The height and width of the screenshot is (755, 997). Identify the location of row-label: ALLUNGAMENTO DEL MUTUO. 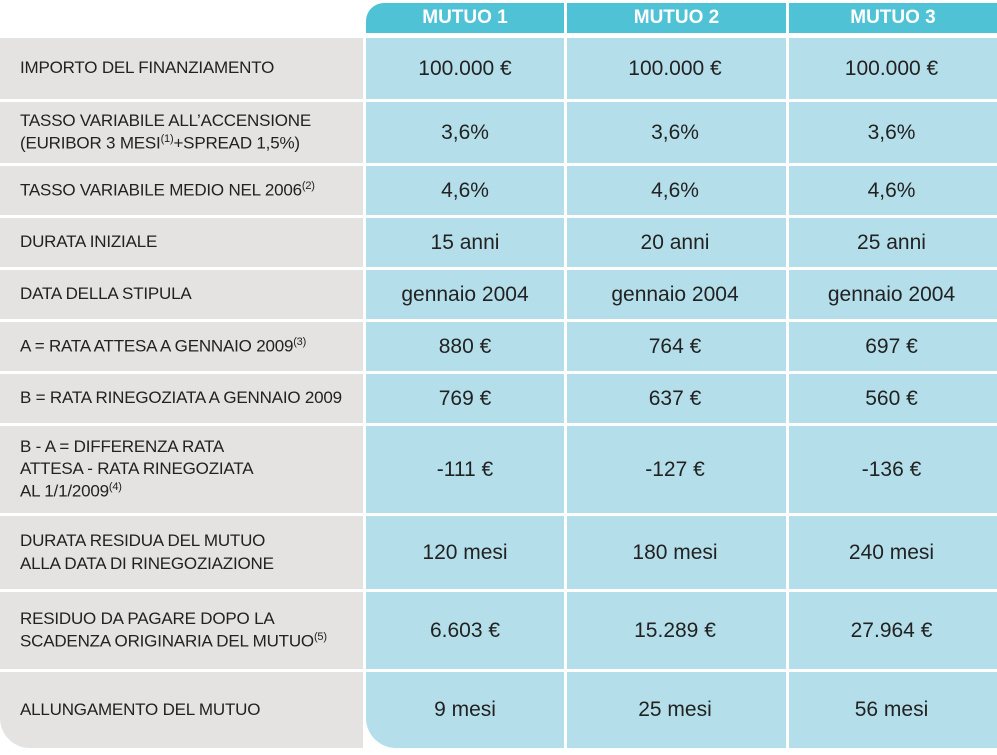
(185, 710).